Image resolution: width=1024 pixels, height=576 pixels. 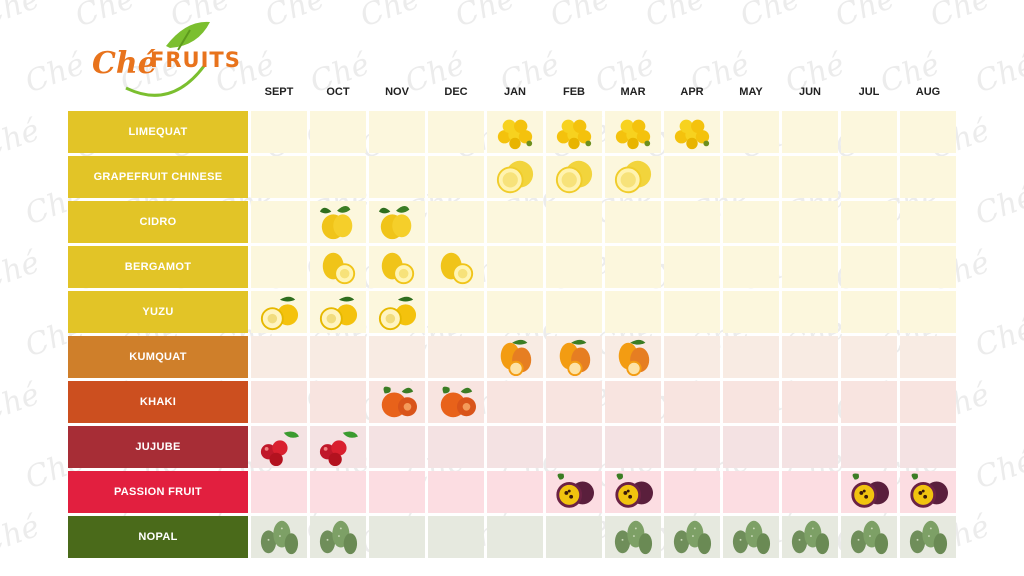 What do you see at coordinates (158, 267) in the screenshot?
I see `fruit-label: BERGAMOT` at bounding box center [158, 267].